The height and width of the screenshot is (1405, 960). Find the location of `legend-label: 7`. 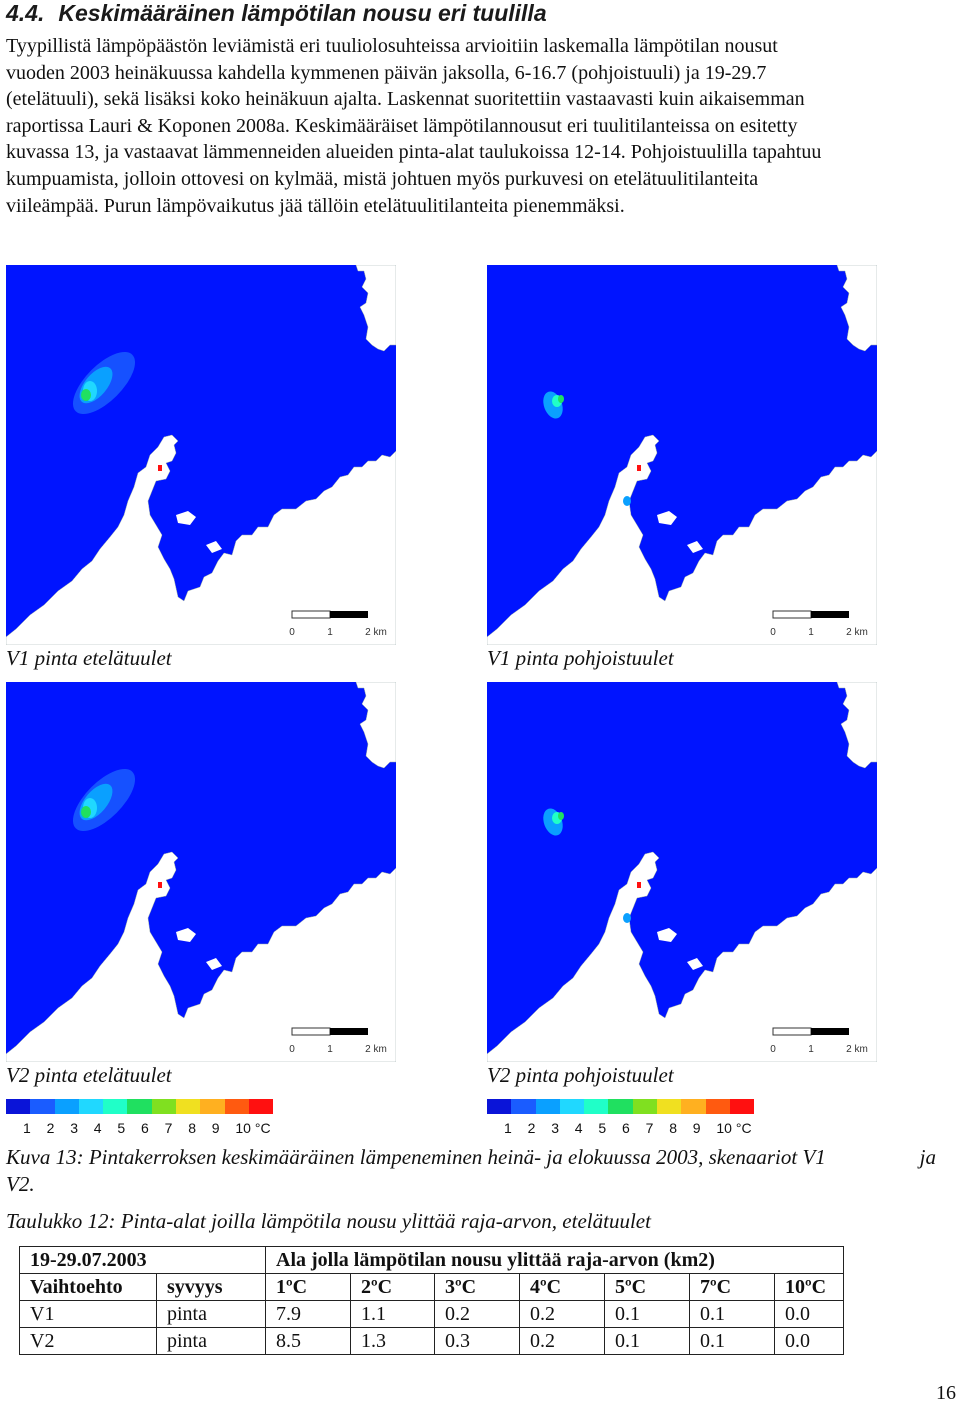

legend-label: 7 is located at coordinates (168, 1128).